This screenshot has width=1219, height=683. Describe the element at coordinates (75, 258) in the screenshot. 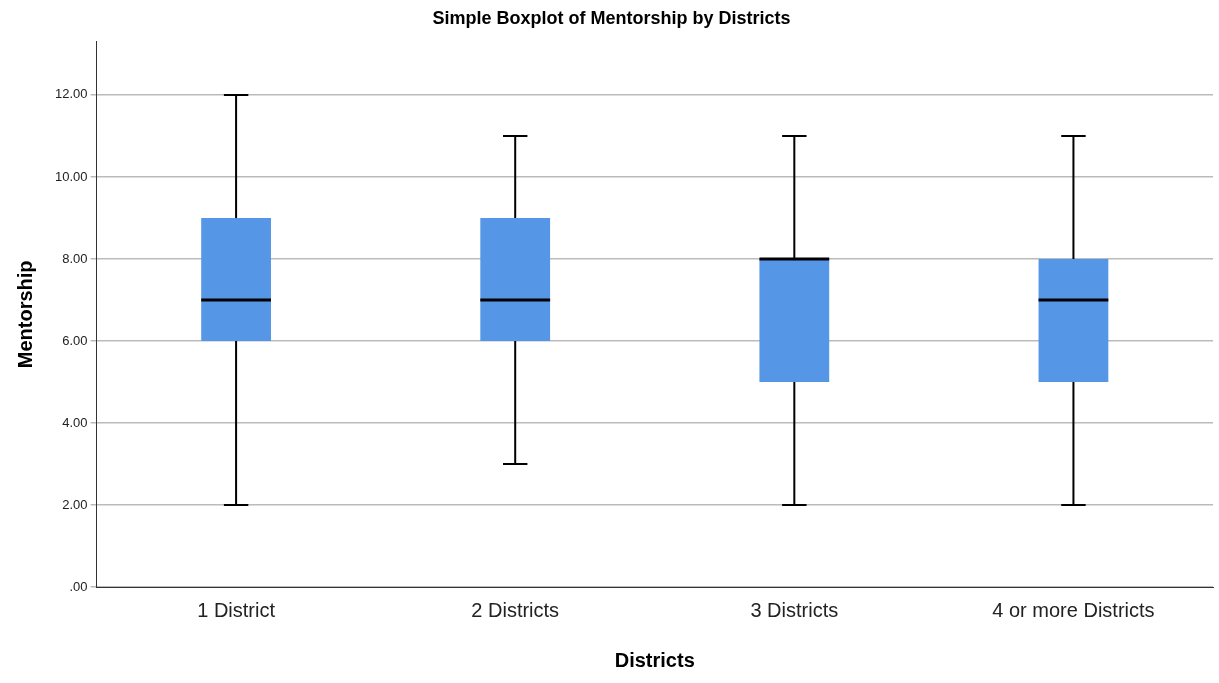

I see `y-tick-label: 8.00` at that location.